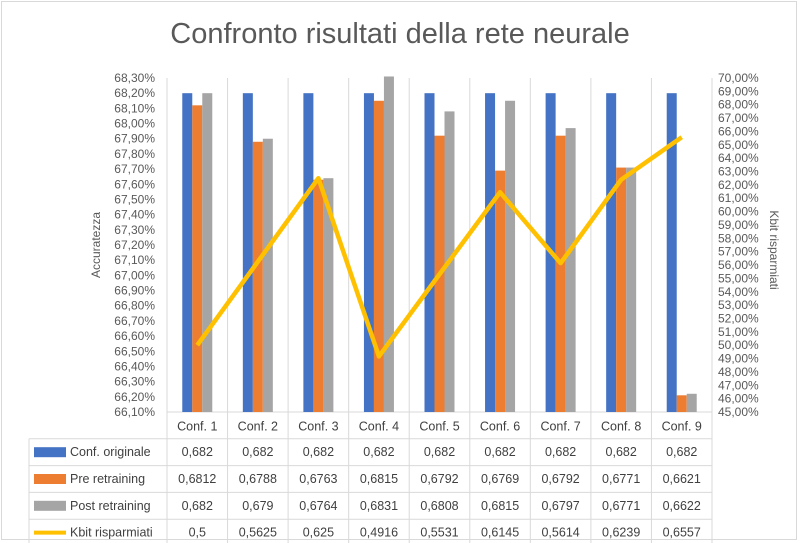 The image size is (800, 543). What do you see at coordinates (738, 131) in the screenshot?
I see `y2-tick-label: 66,00%` at bounding box center [738, 131].